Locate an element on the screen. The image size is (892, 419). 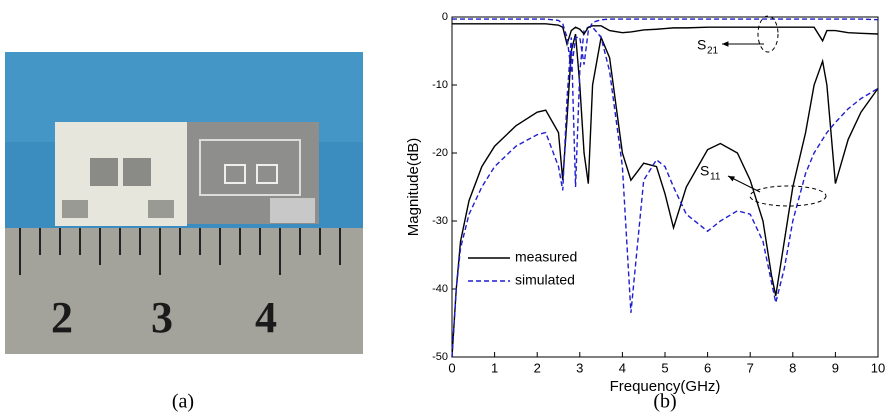
caption: (a) is located at coordinates (183, 402).